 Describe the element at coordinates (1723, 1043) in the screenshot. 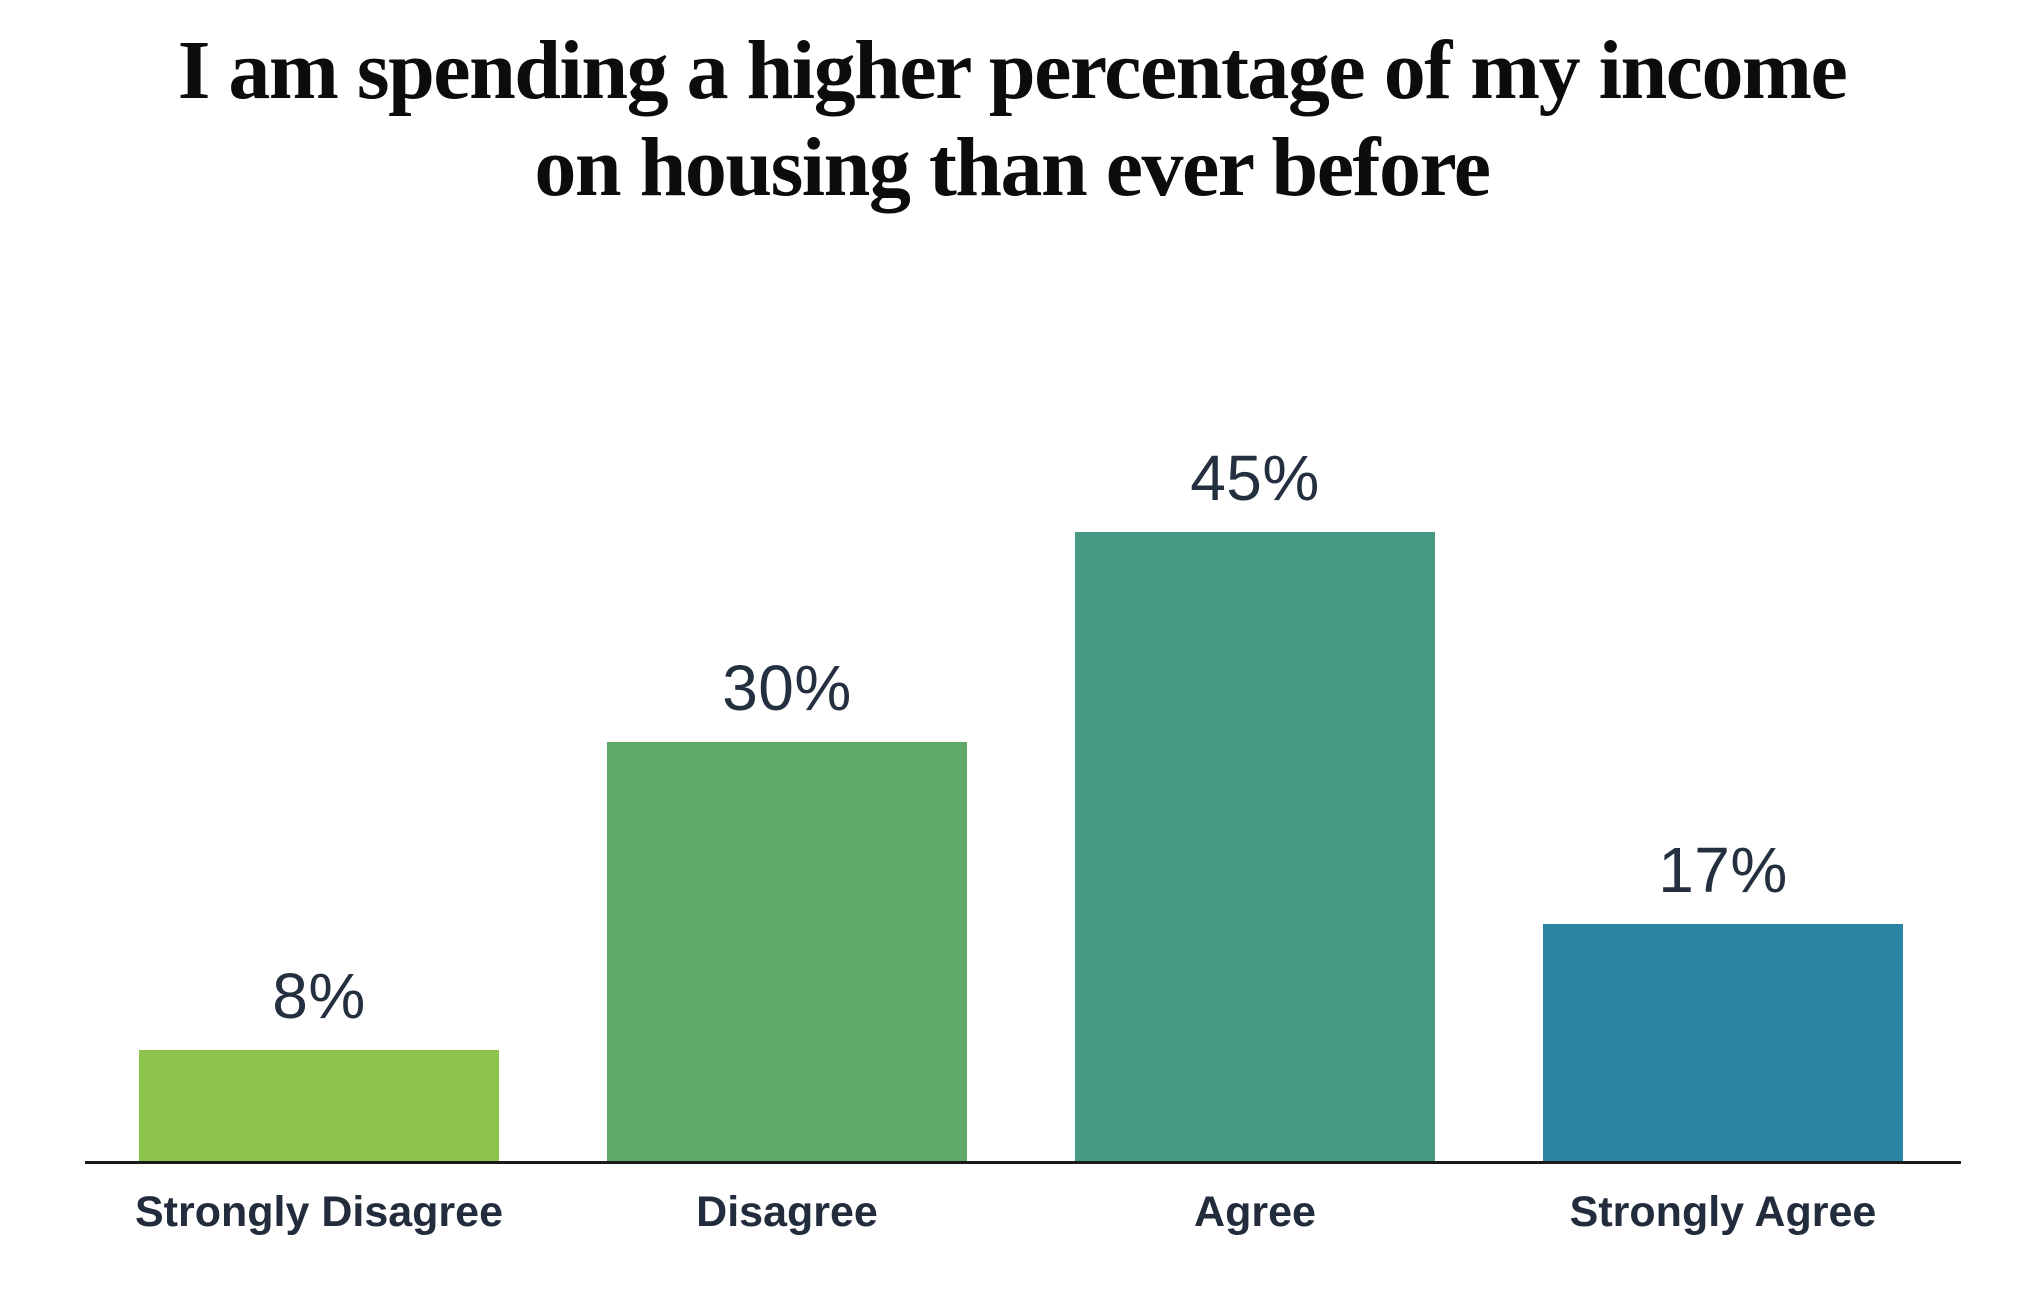

I see `bar-strongly-agree` at that location.